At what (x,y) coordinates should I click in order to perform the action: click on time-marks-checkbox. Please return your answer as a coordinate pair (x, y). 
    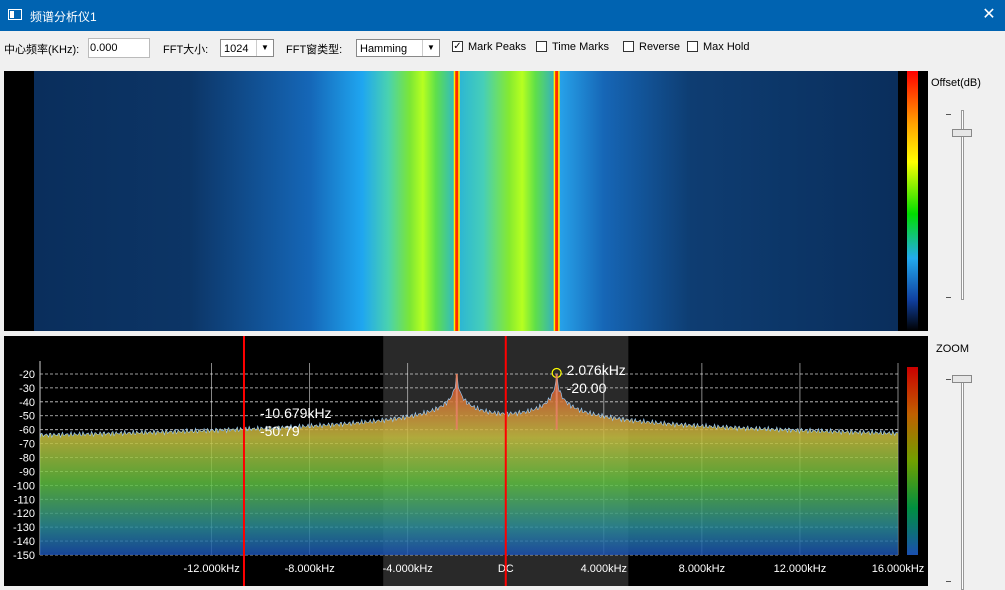
    Looking at the image, I should click on (541, 46).